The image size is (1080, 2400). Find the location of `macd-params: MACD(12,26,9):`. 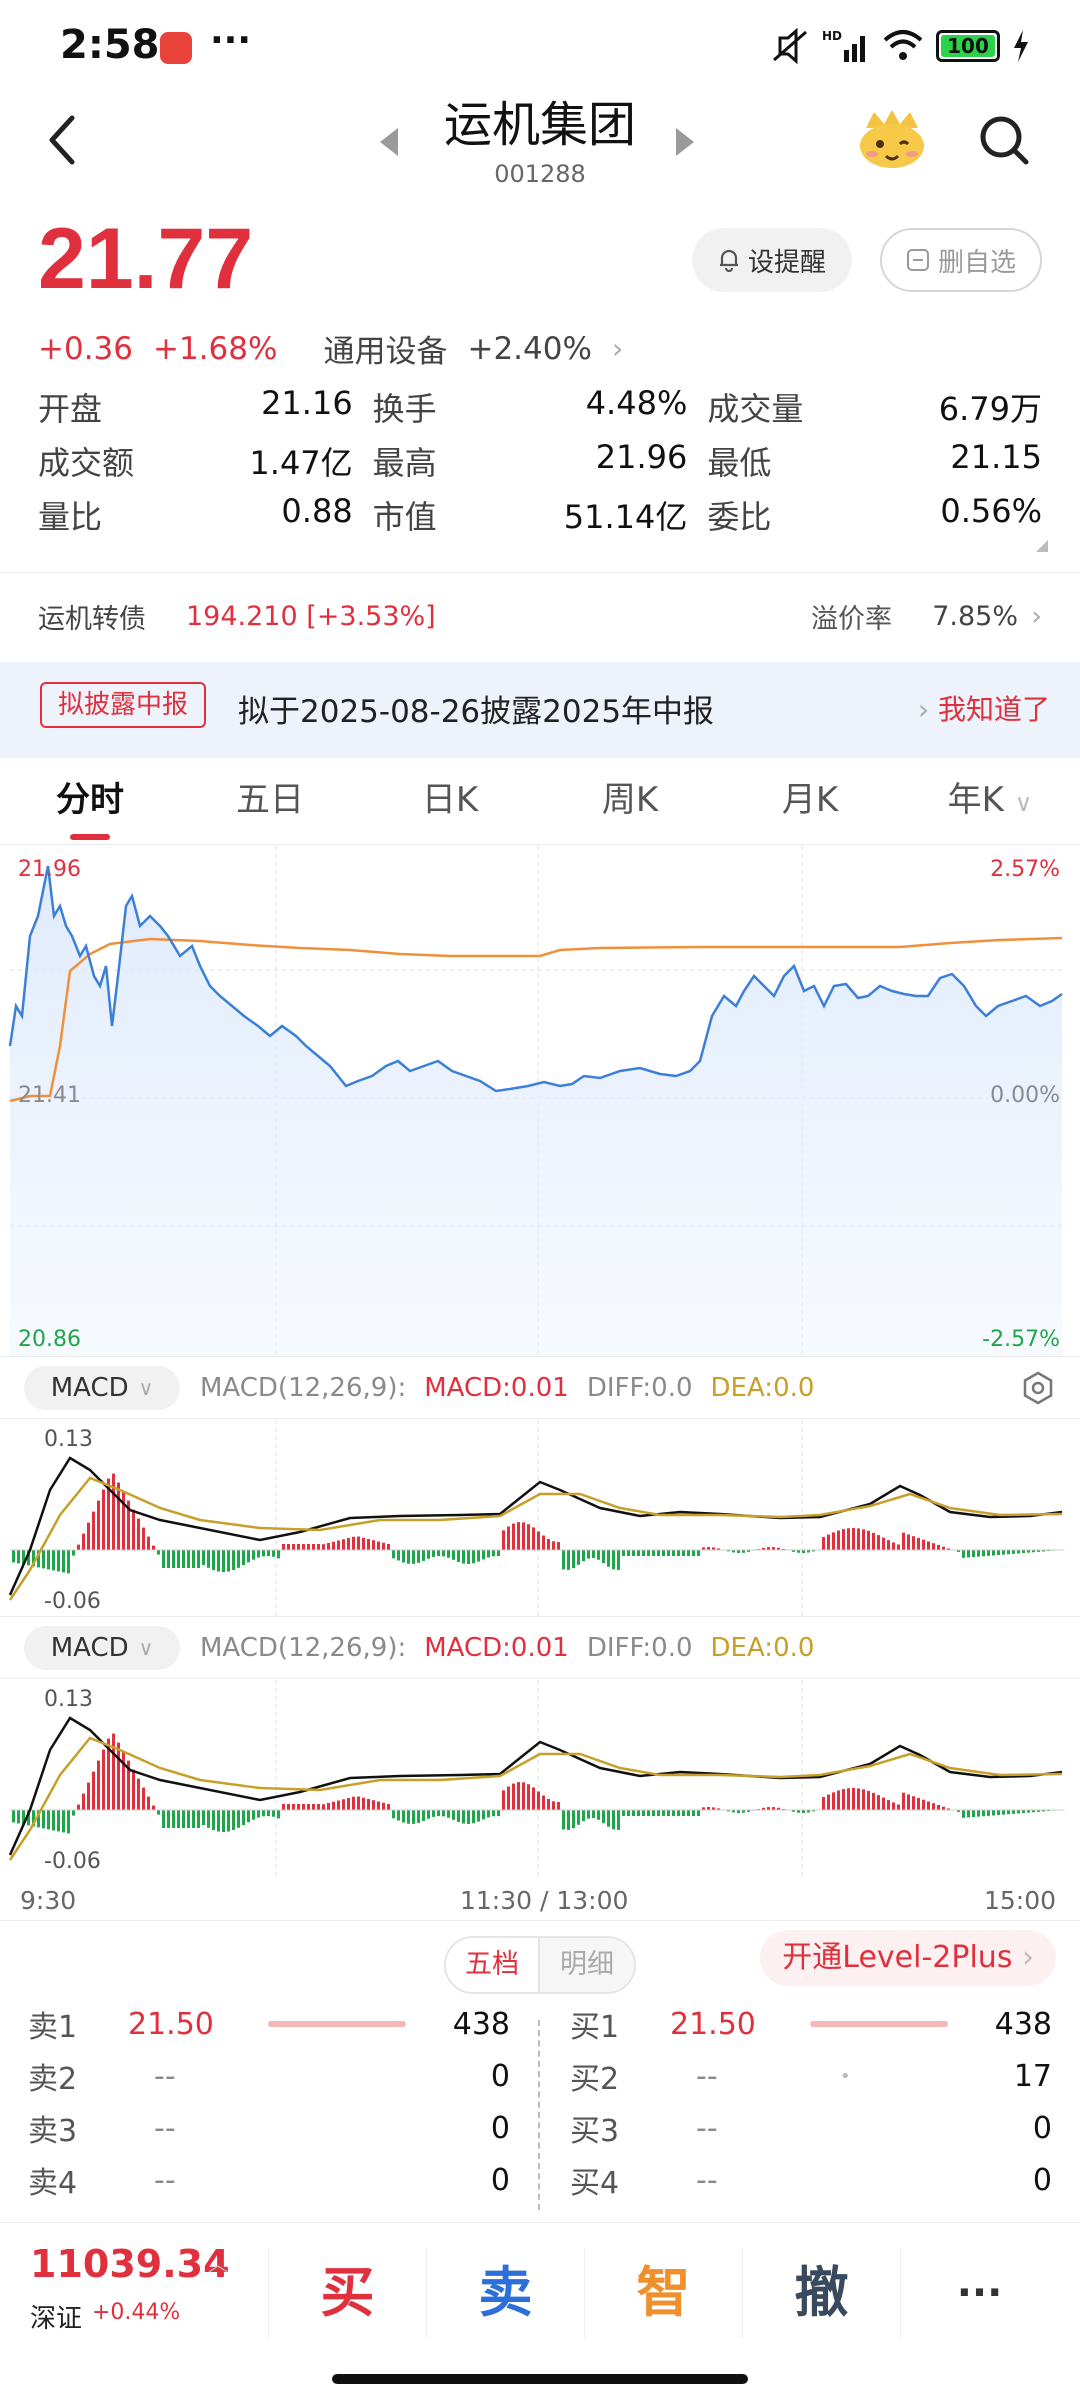

macd-params: MACD(12,26,9): is located at coordinates (303, 1388).